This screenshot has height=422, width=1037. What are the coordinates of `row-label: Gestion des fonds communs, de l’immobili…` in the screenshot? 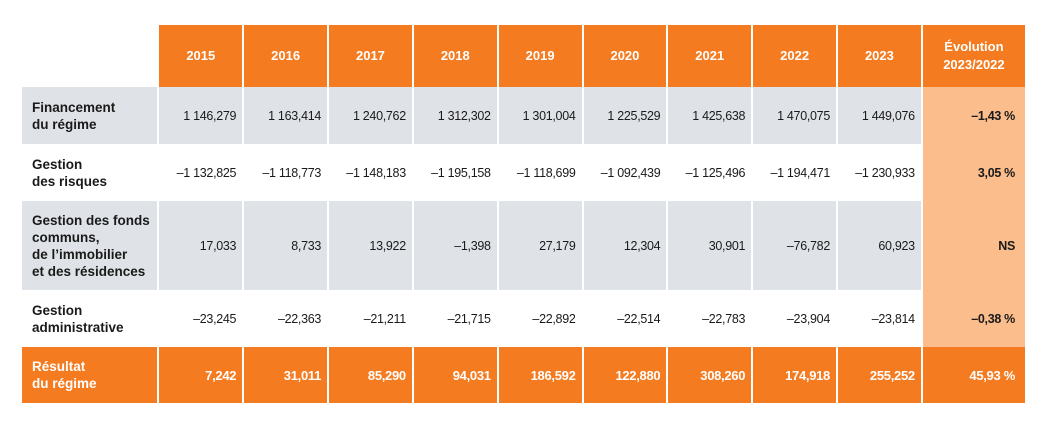 It's located at (90, 245).